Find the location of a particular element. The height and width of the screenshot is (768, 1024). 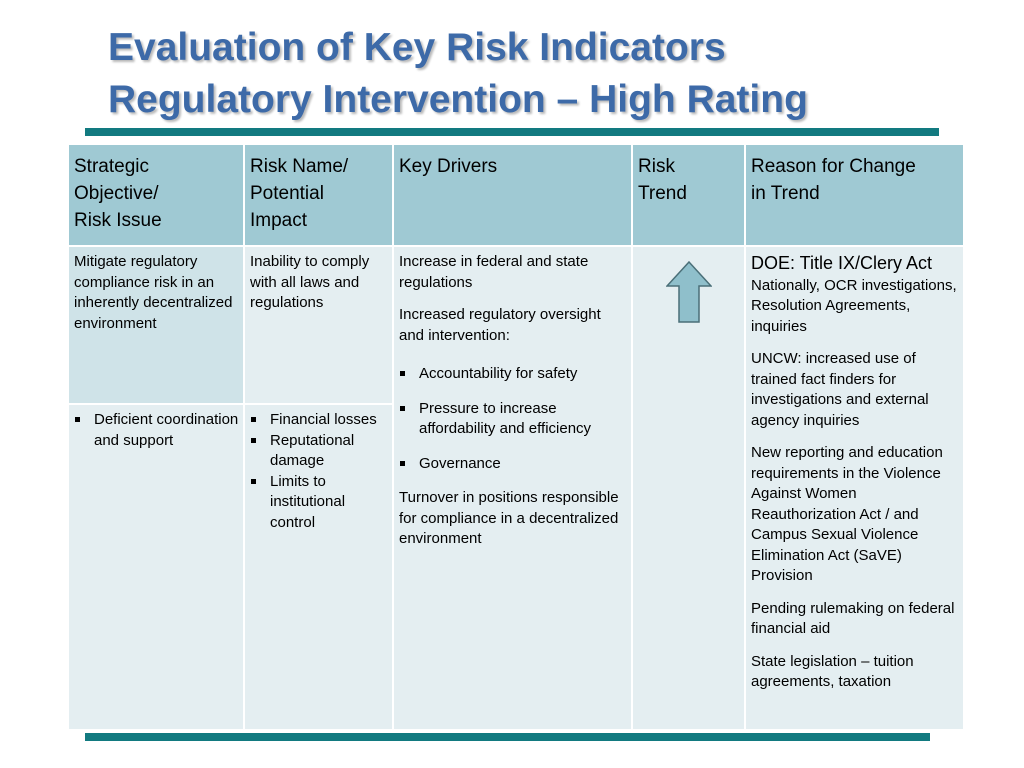

list-item: Deficient coordination and support is located at coordinates (156, 430).